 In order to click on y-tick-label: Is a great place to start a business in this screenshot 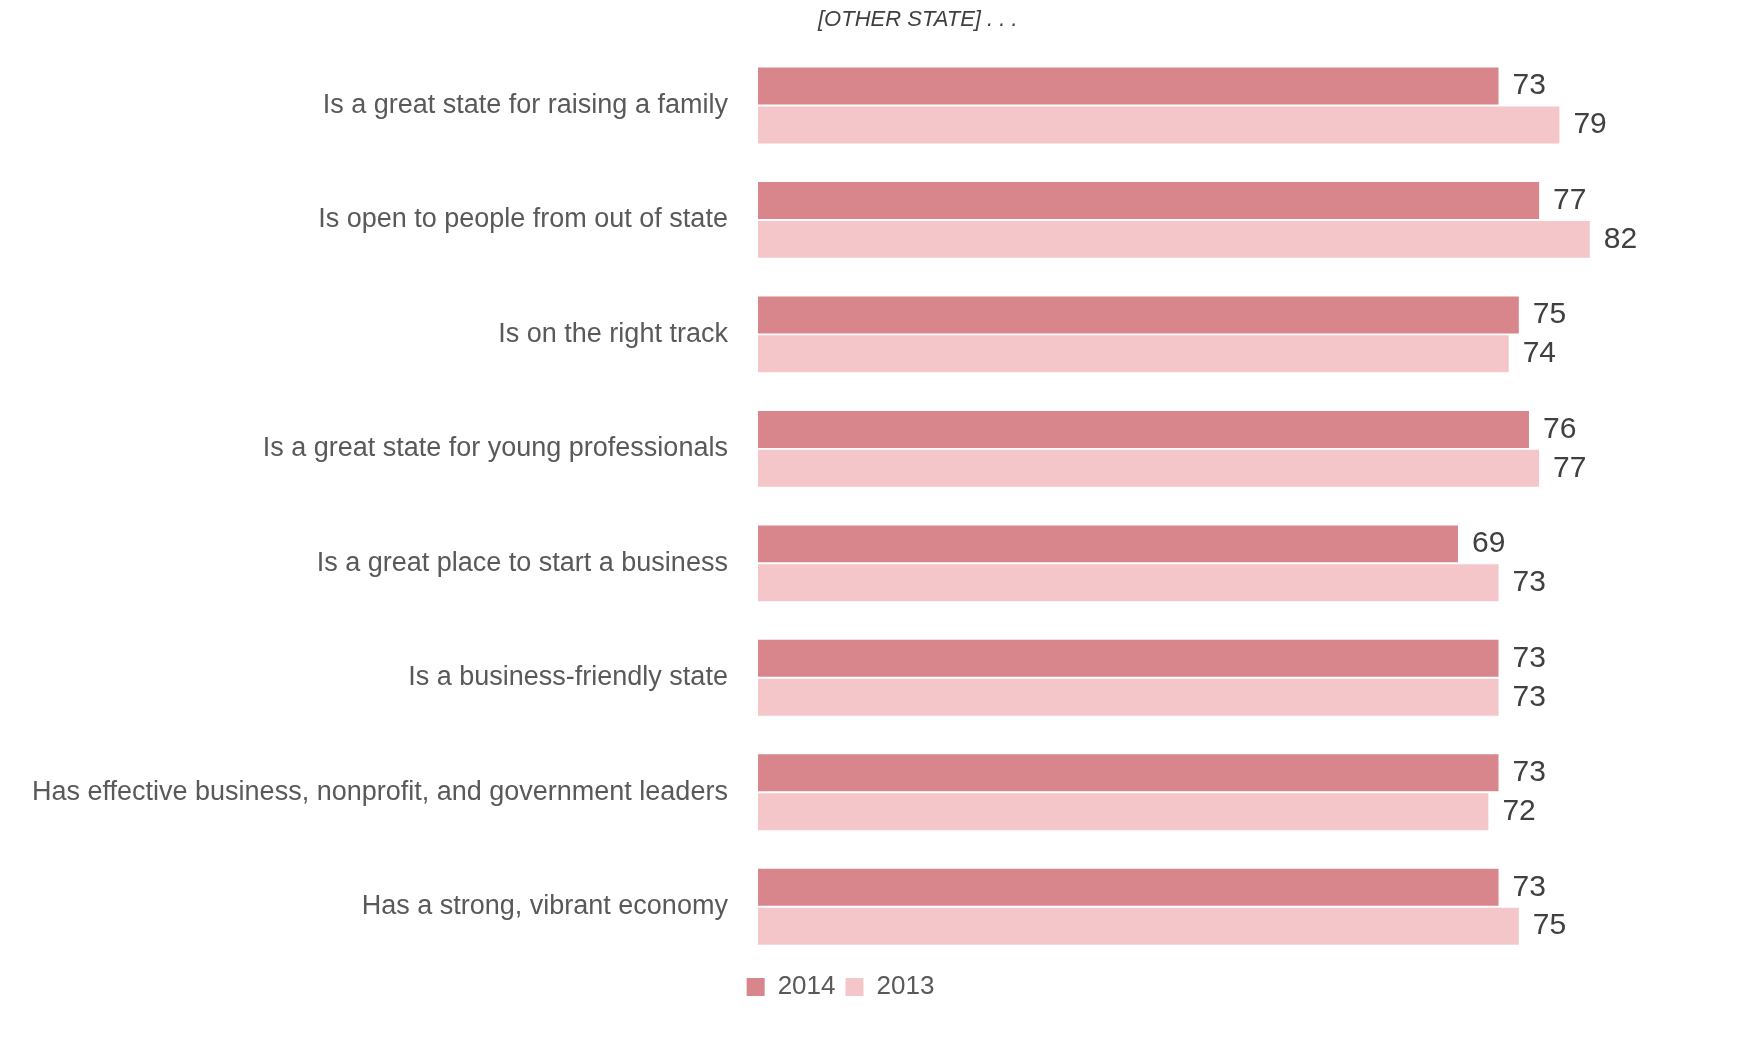, I will do `click(522, 561)`.